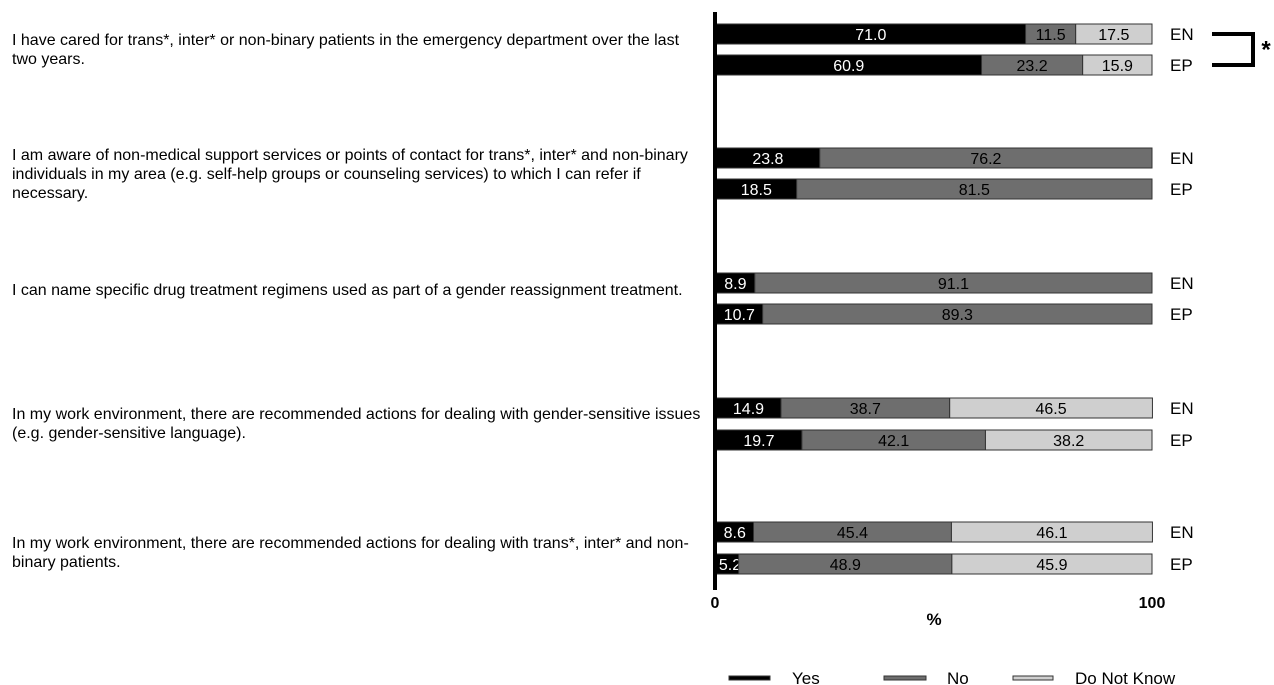  I want to click on data-label: 91.1, so click(953, 284).